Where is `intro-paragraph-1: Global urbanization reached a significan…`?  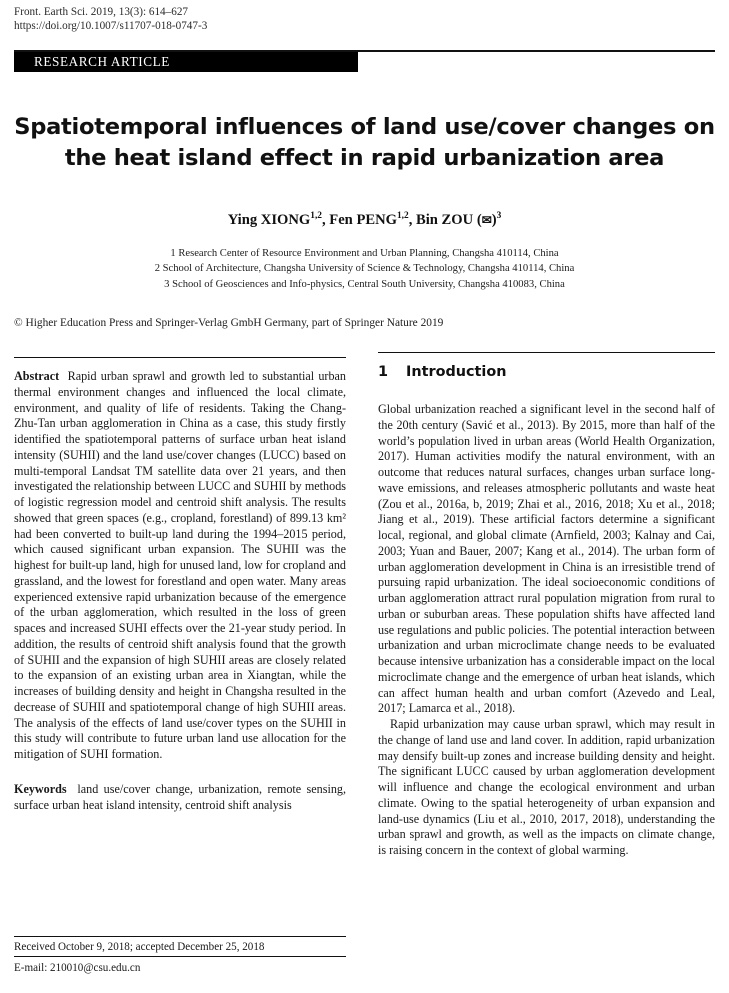
intro-paragraph-1: Global urbanization reached a significan… is located at coordinates (546, 559).